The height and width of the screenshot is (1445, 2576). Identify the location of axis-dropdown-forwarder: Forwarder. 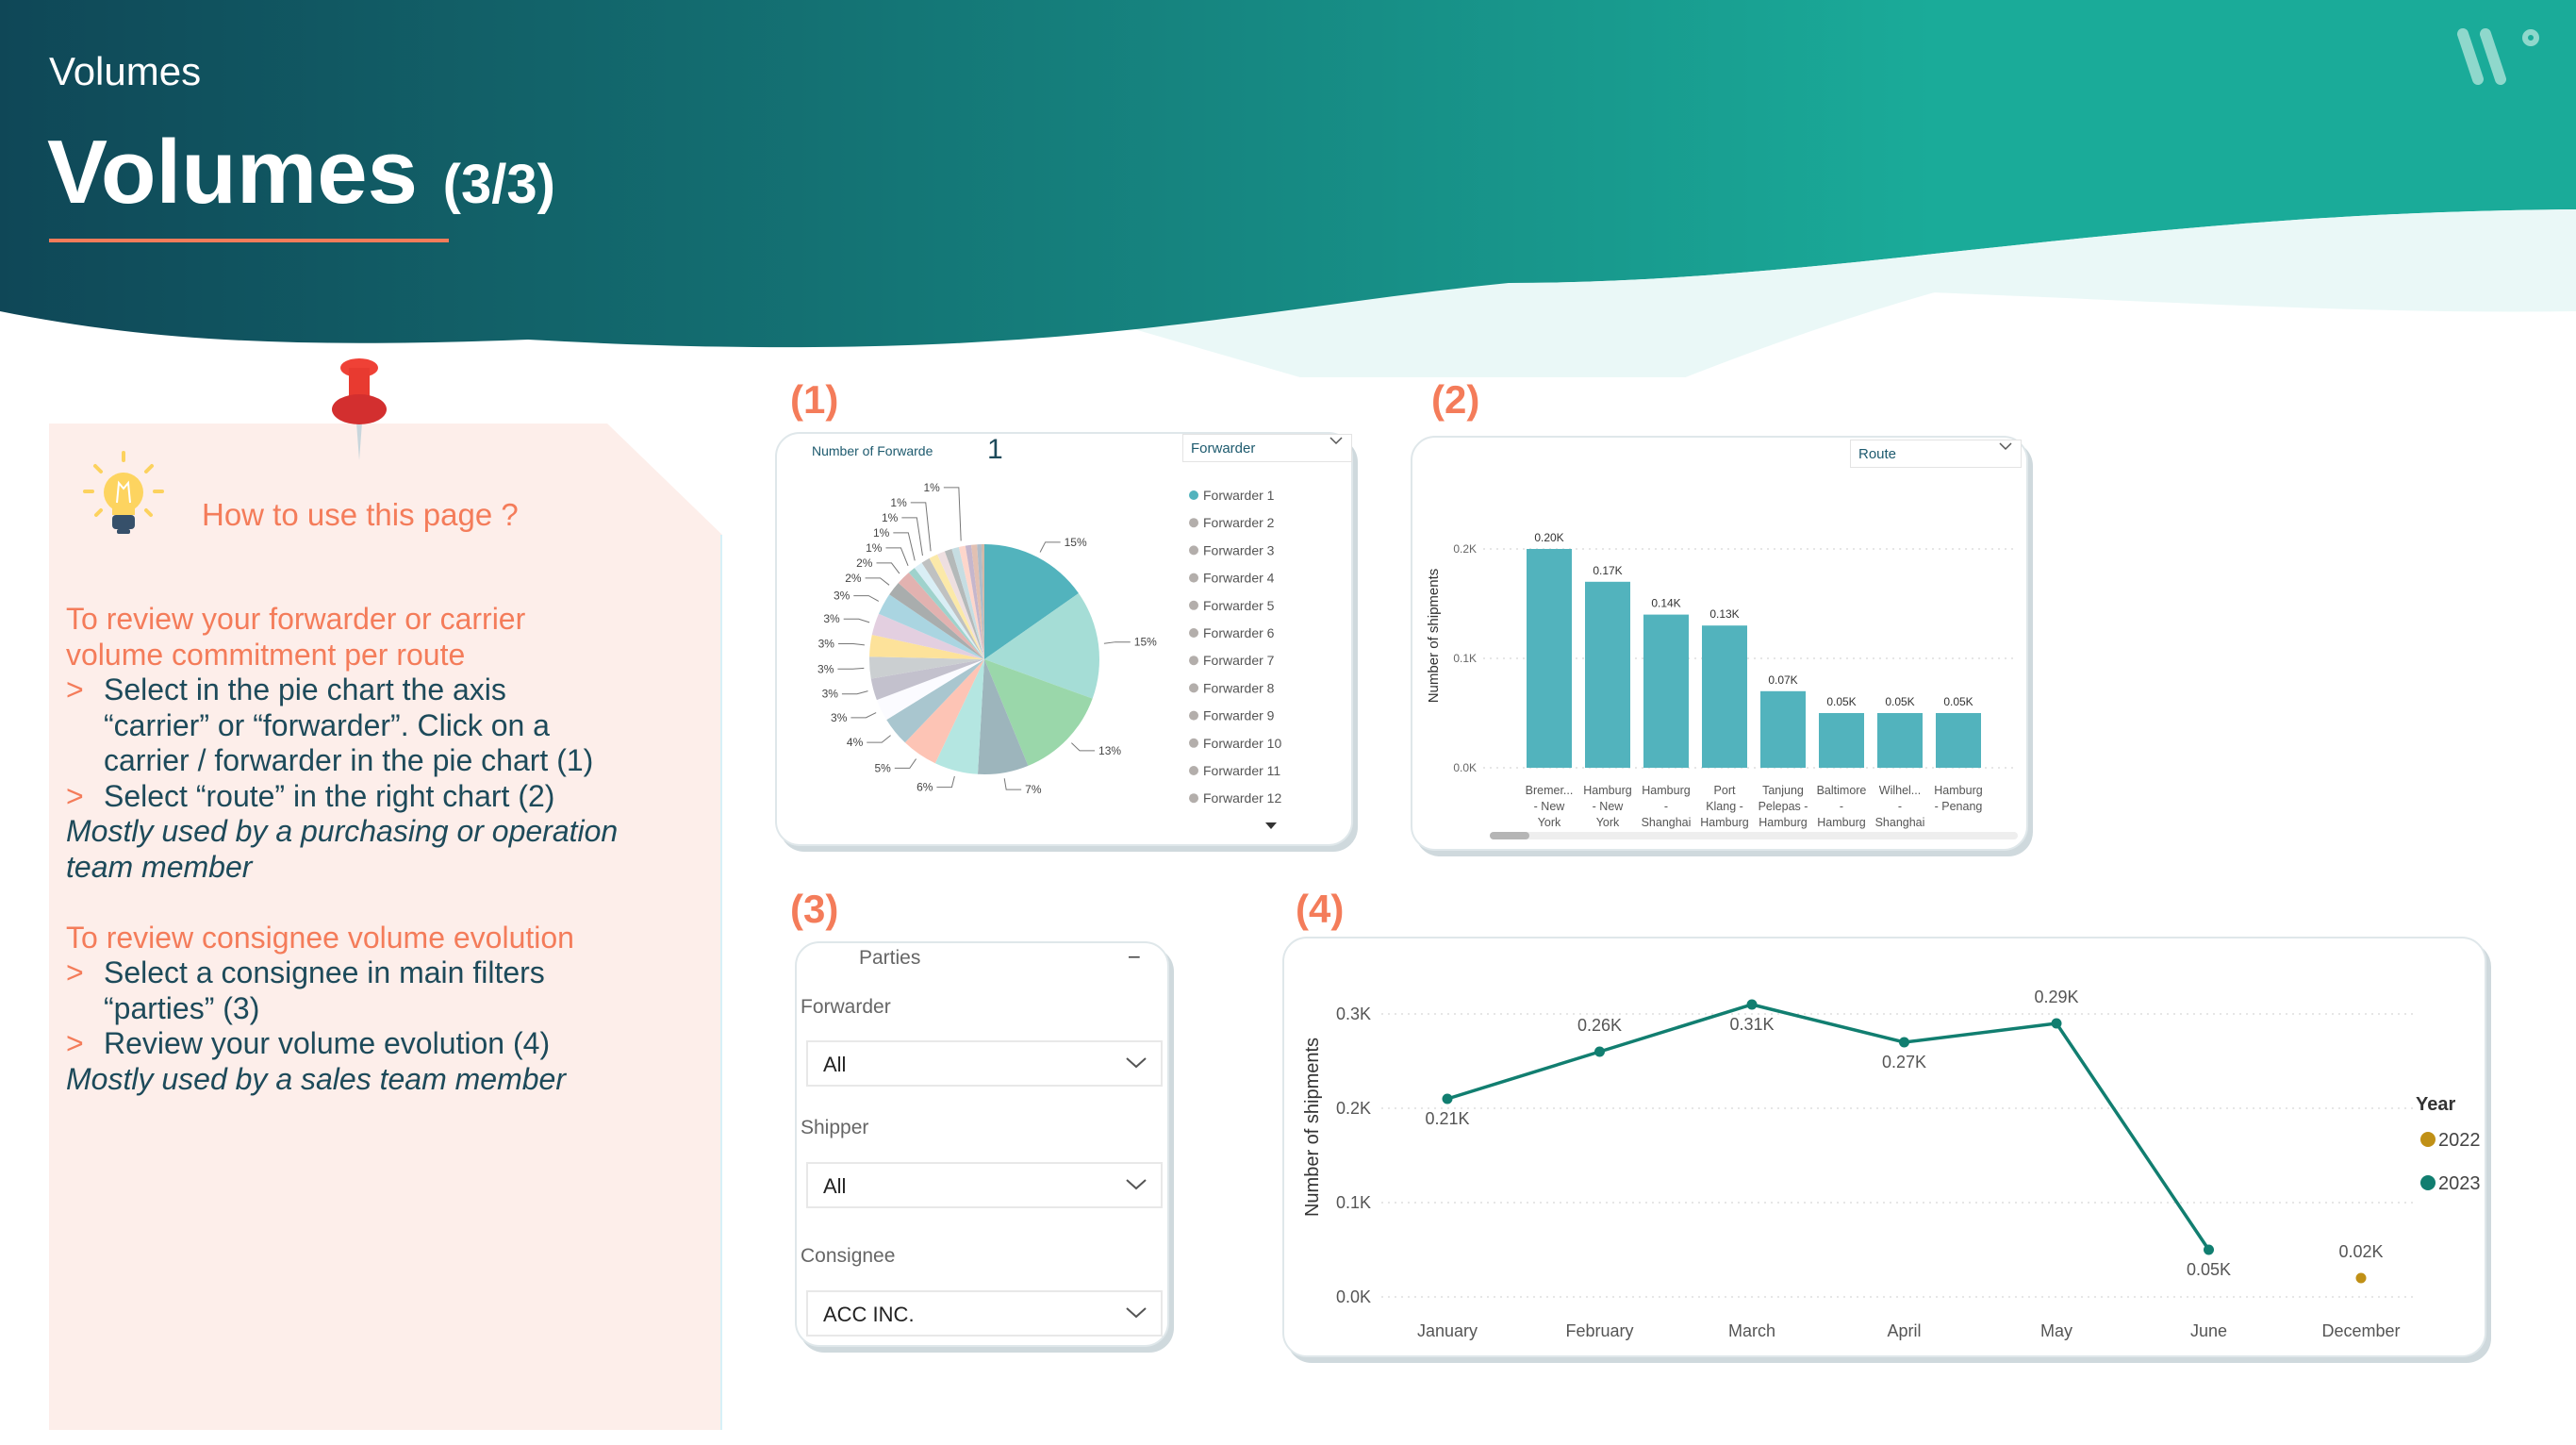
(1267, 448).